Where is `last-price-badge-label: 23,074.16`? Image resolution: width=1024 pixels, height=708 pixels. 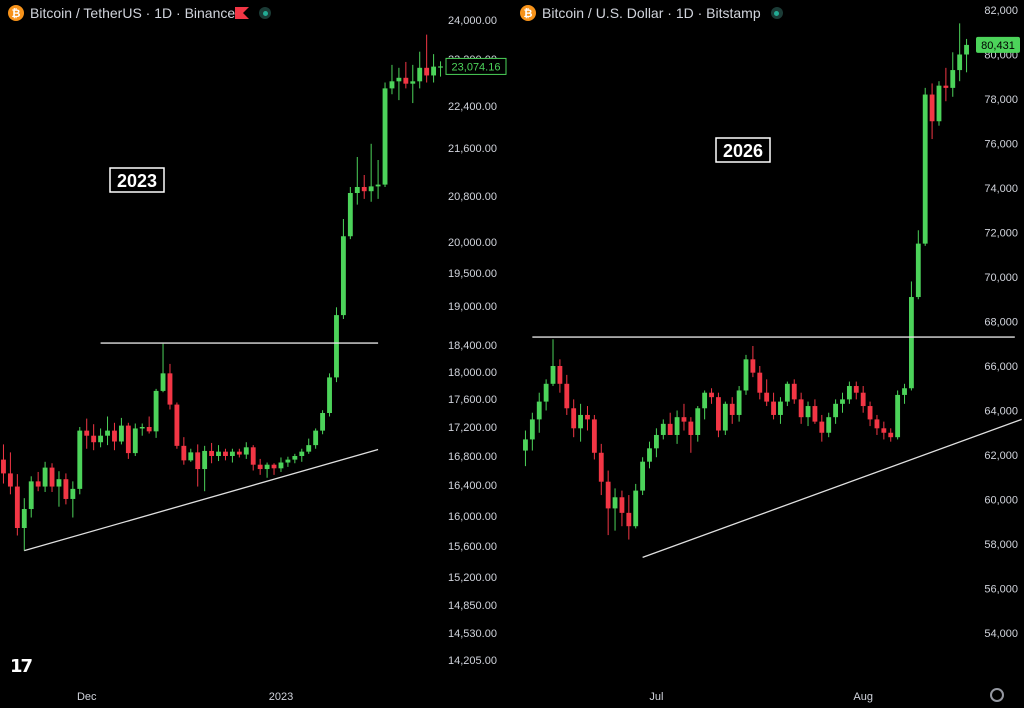 last-price-badge-label: 23,074.16 is located at coordinates (476, 67).